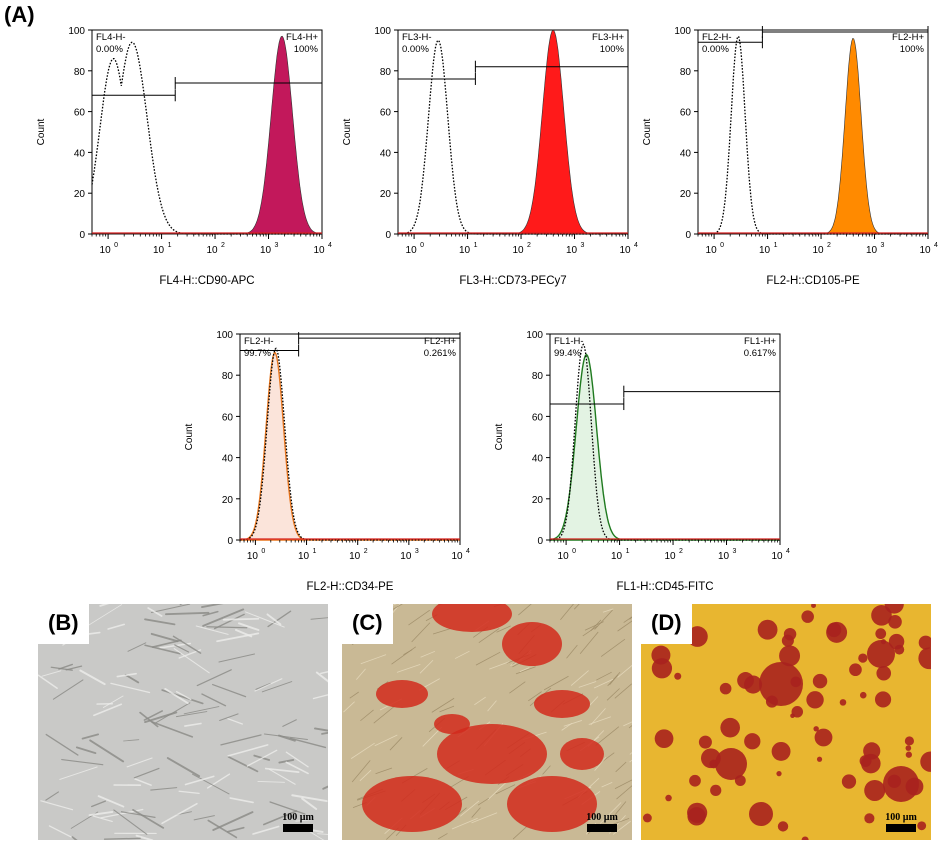 This screenshot has width=942, height=843. What do you see at coordinates (901, 817) in the screenshot?
I see `scale-label-d: 100 µm` at bounding box center [901, 817].